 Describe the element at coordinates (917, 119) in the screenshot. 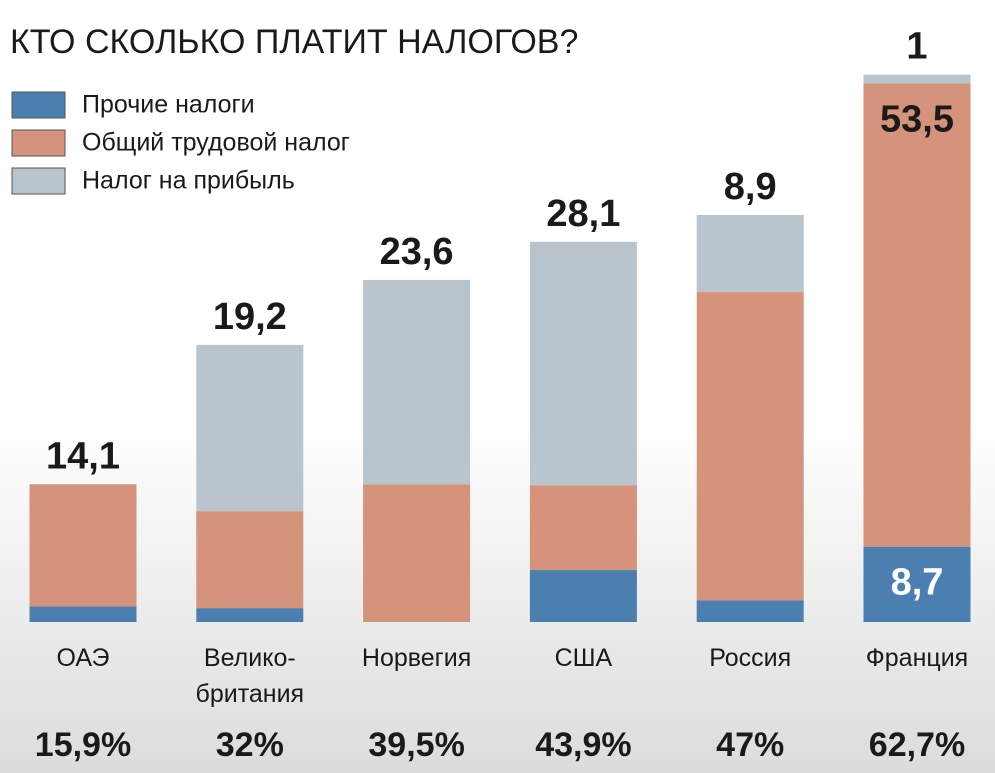

I see `data-label: 53,5` at that location.